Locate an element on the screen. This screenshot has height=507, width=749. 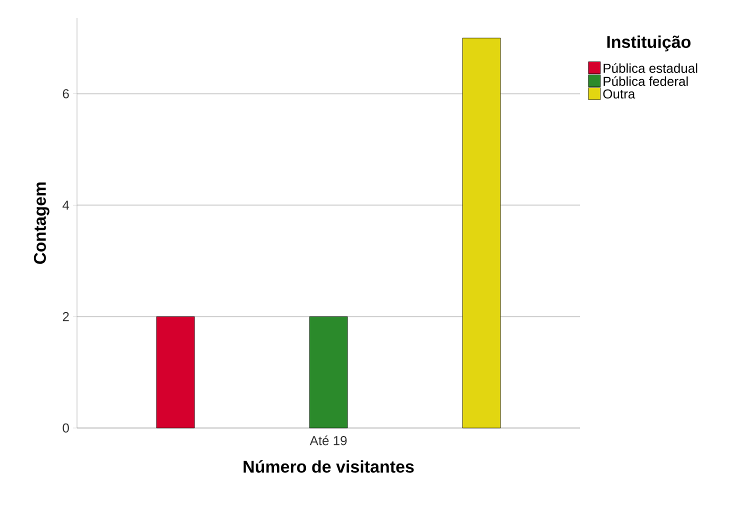
y-axis-title: Contagem is located at coordinates (42, 223).